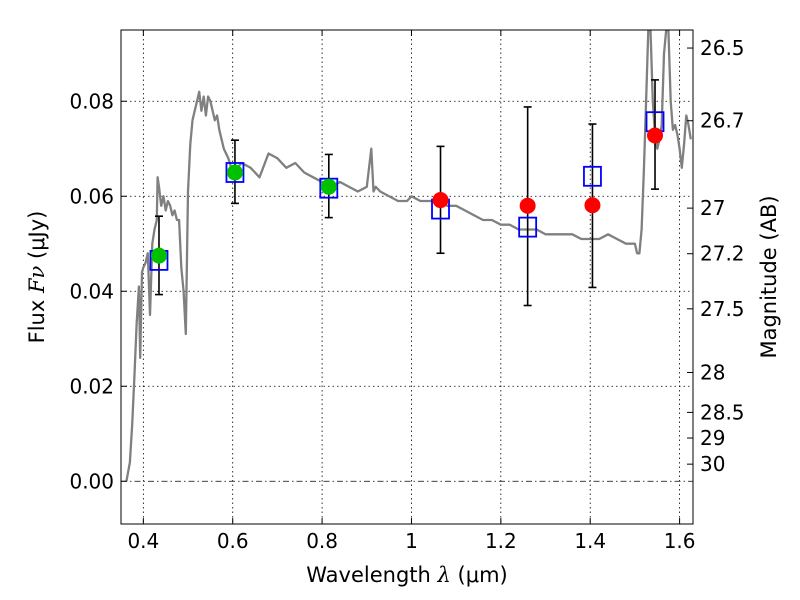 This screenshot has width=800, height=600. Describe the element at coordinates (712, 208) in the screenshot. I see `y2-tick-label: 27` at that location.